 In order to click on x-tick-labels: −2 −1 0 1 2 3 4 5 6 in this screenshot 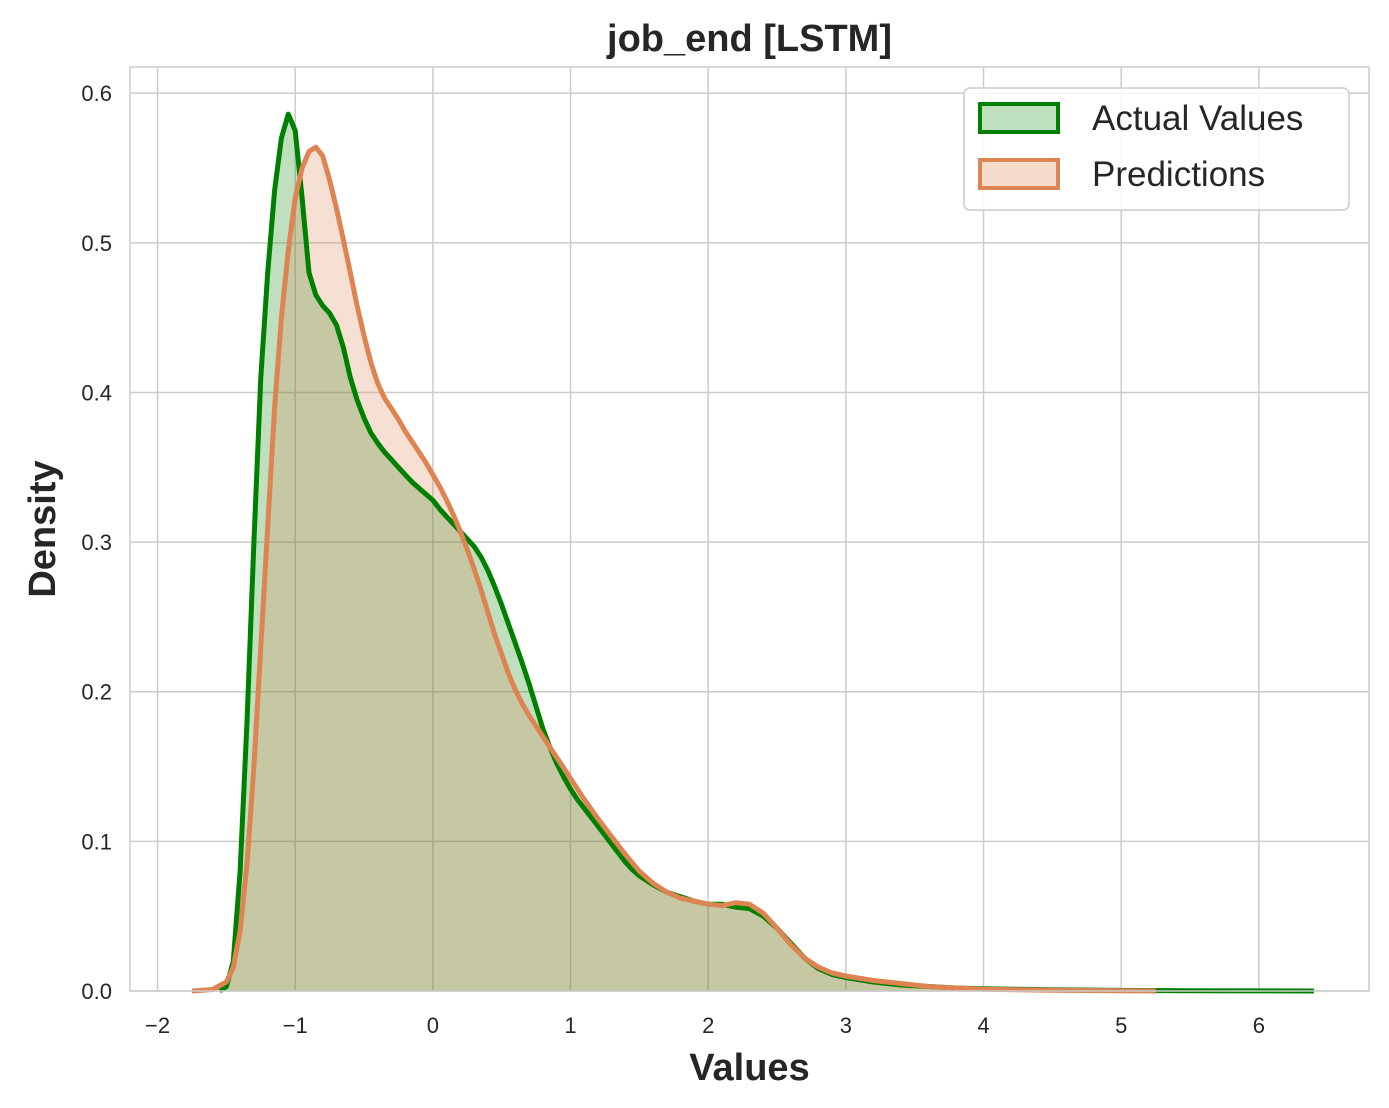, I will do `click(705, 1025)`.